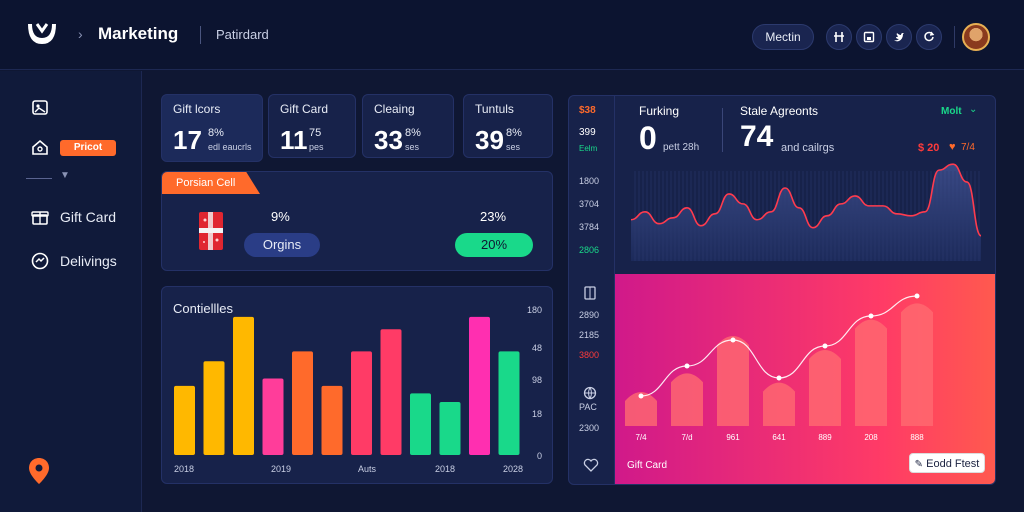 Image resolution: width=1024 pixels, height=512 pixels. What do you see at coordinates (138, 33) in the screenshot?
I see `page-title: Marketing` at bounding box center [138, 33].